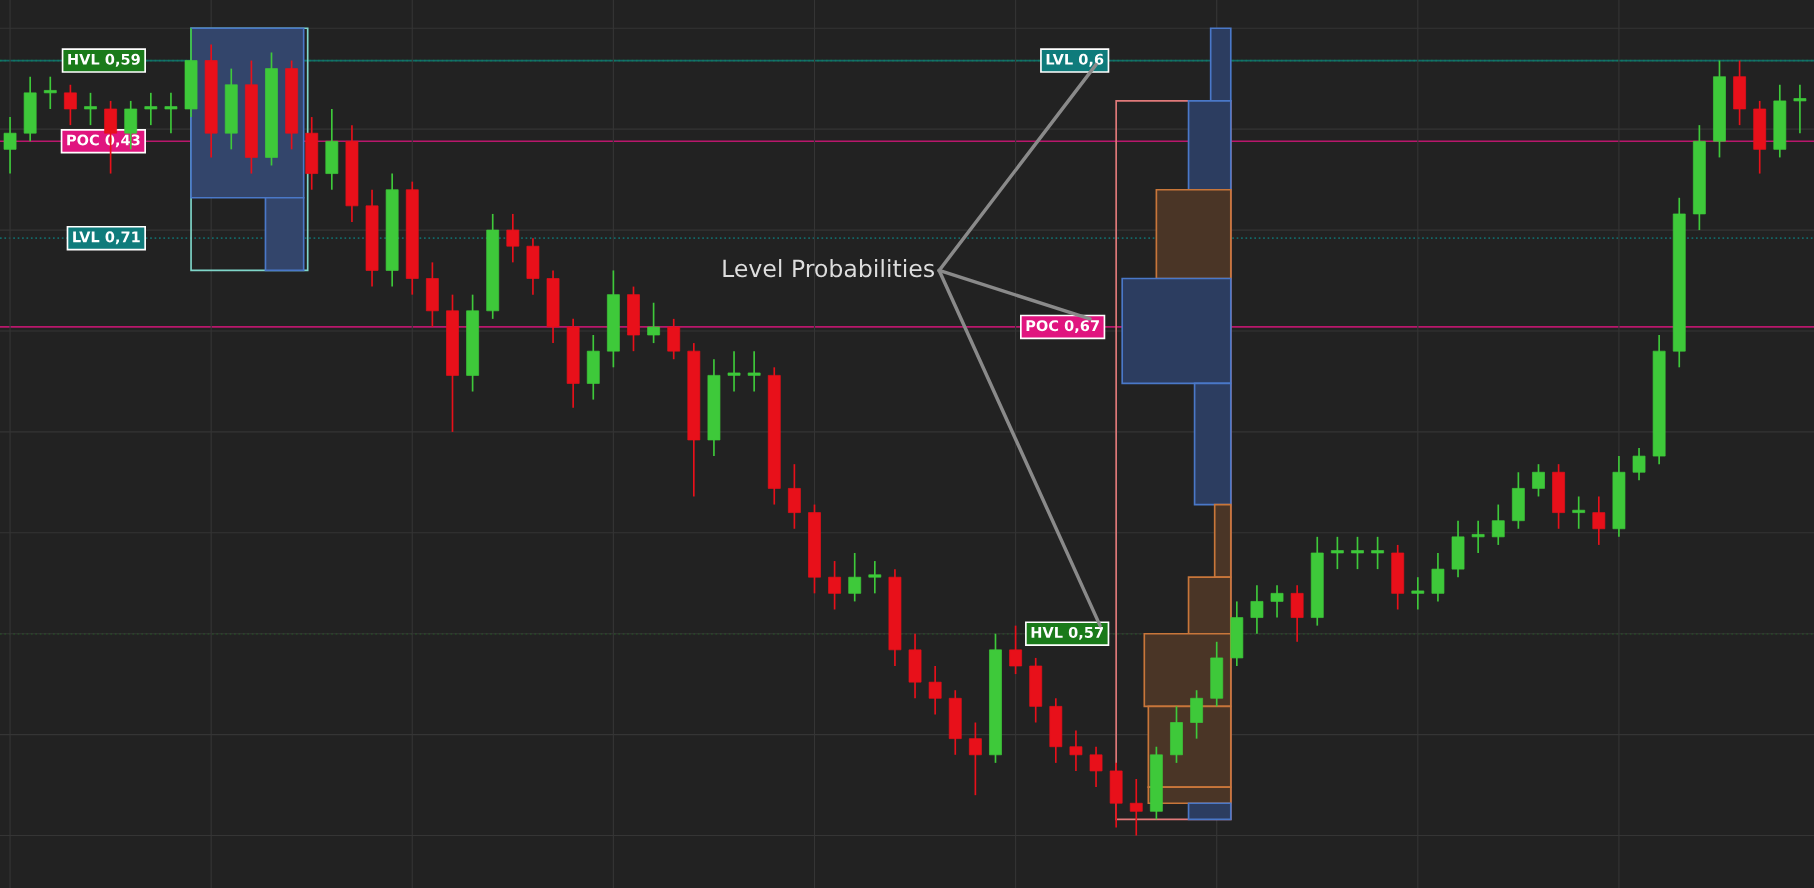 The height and width of the screenshot is (888, 1814). What do you see at coordinates (1062, 327) in the screenshot?
I see `ref-line-label: POC 0,67` at bounding box center [1062, 327].